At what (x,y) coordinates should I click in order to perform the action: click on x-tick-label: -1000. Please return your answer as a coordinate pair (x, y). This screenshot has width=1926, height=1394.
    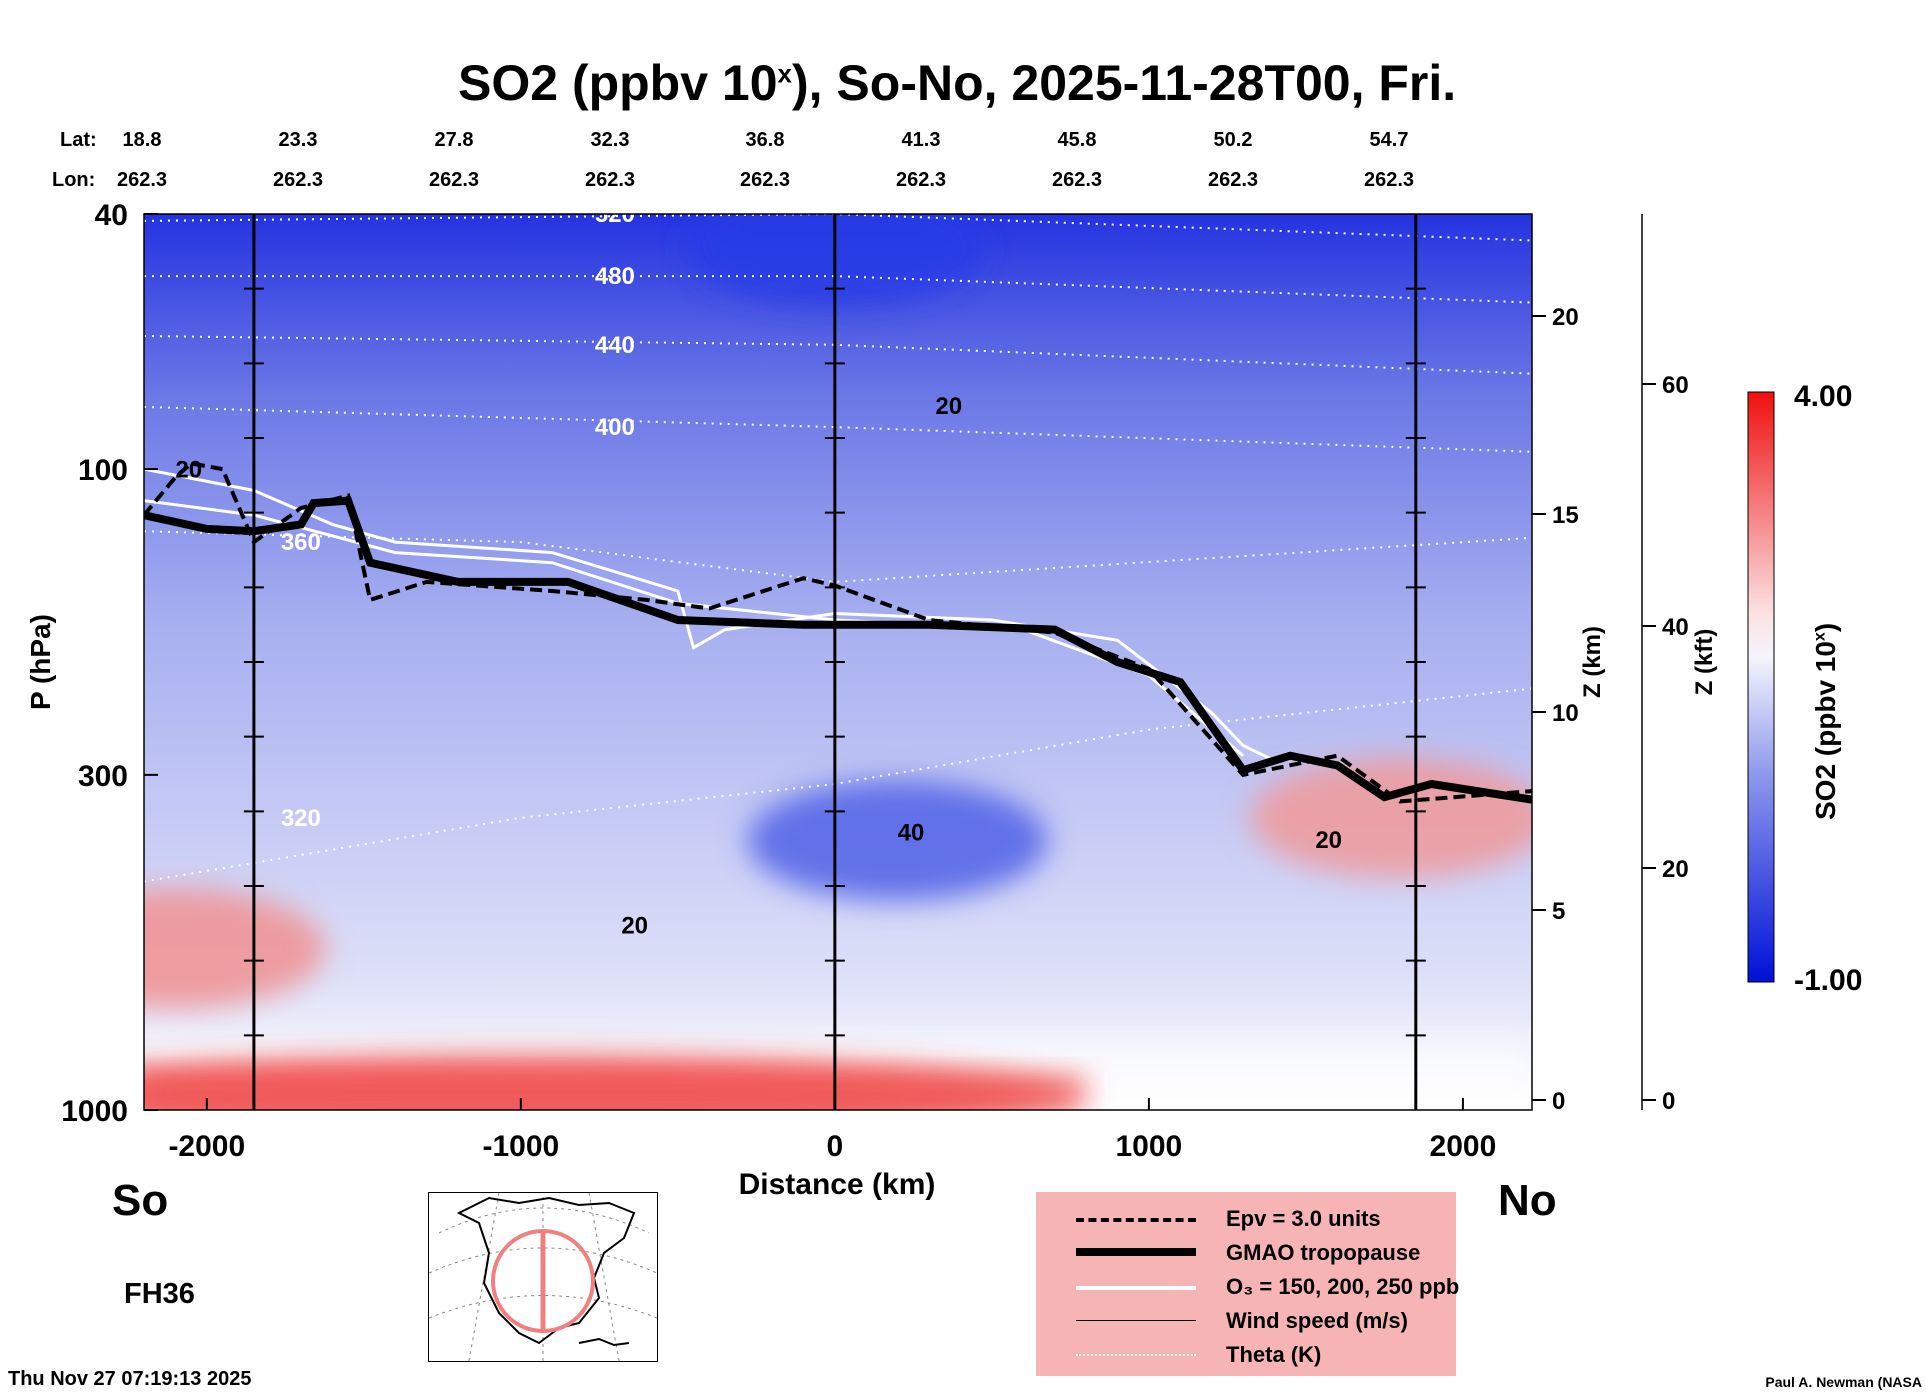
    Looking at the image, I should click on (520, 1146).